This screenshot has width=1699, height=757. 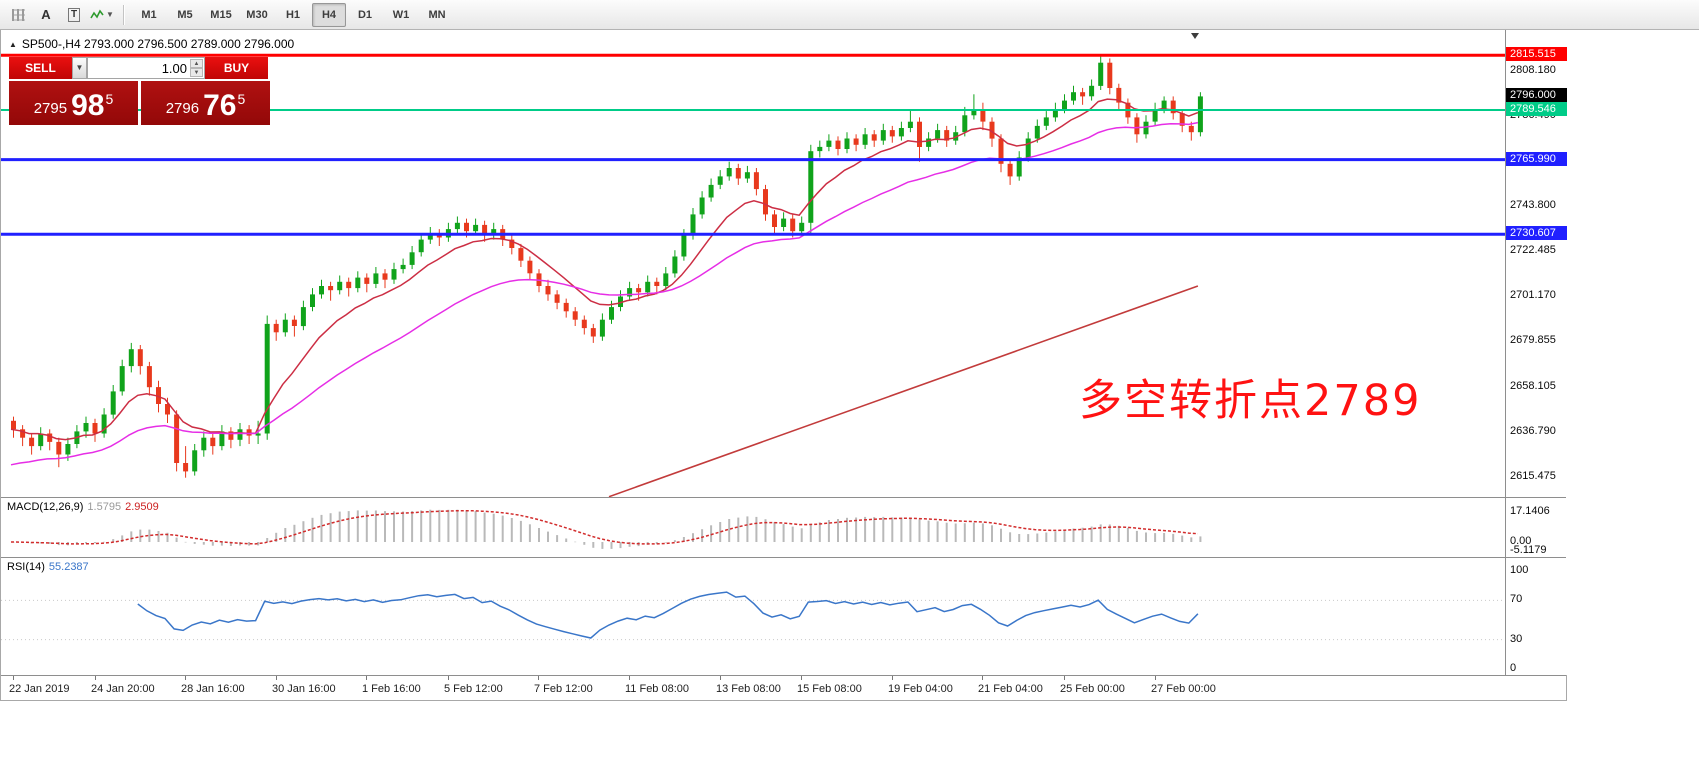 What do you see at coordinates (13, 44) in the screenshot?
I see `collapse-arrow-icon: ▲` at bounding box center [13, 44].